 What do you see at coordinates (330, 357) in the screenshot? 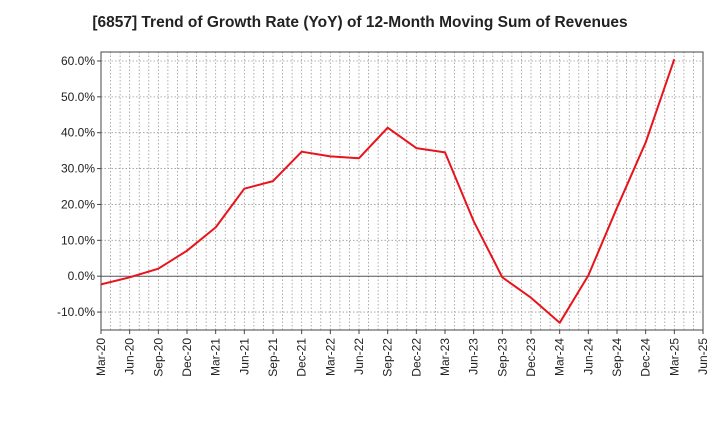
I see `x-tick-label: Mar-22` at bounding box center [330, 357].